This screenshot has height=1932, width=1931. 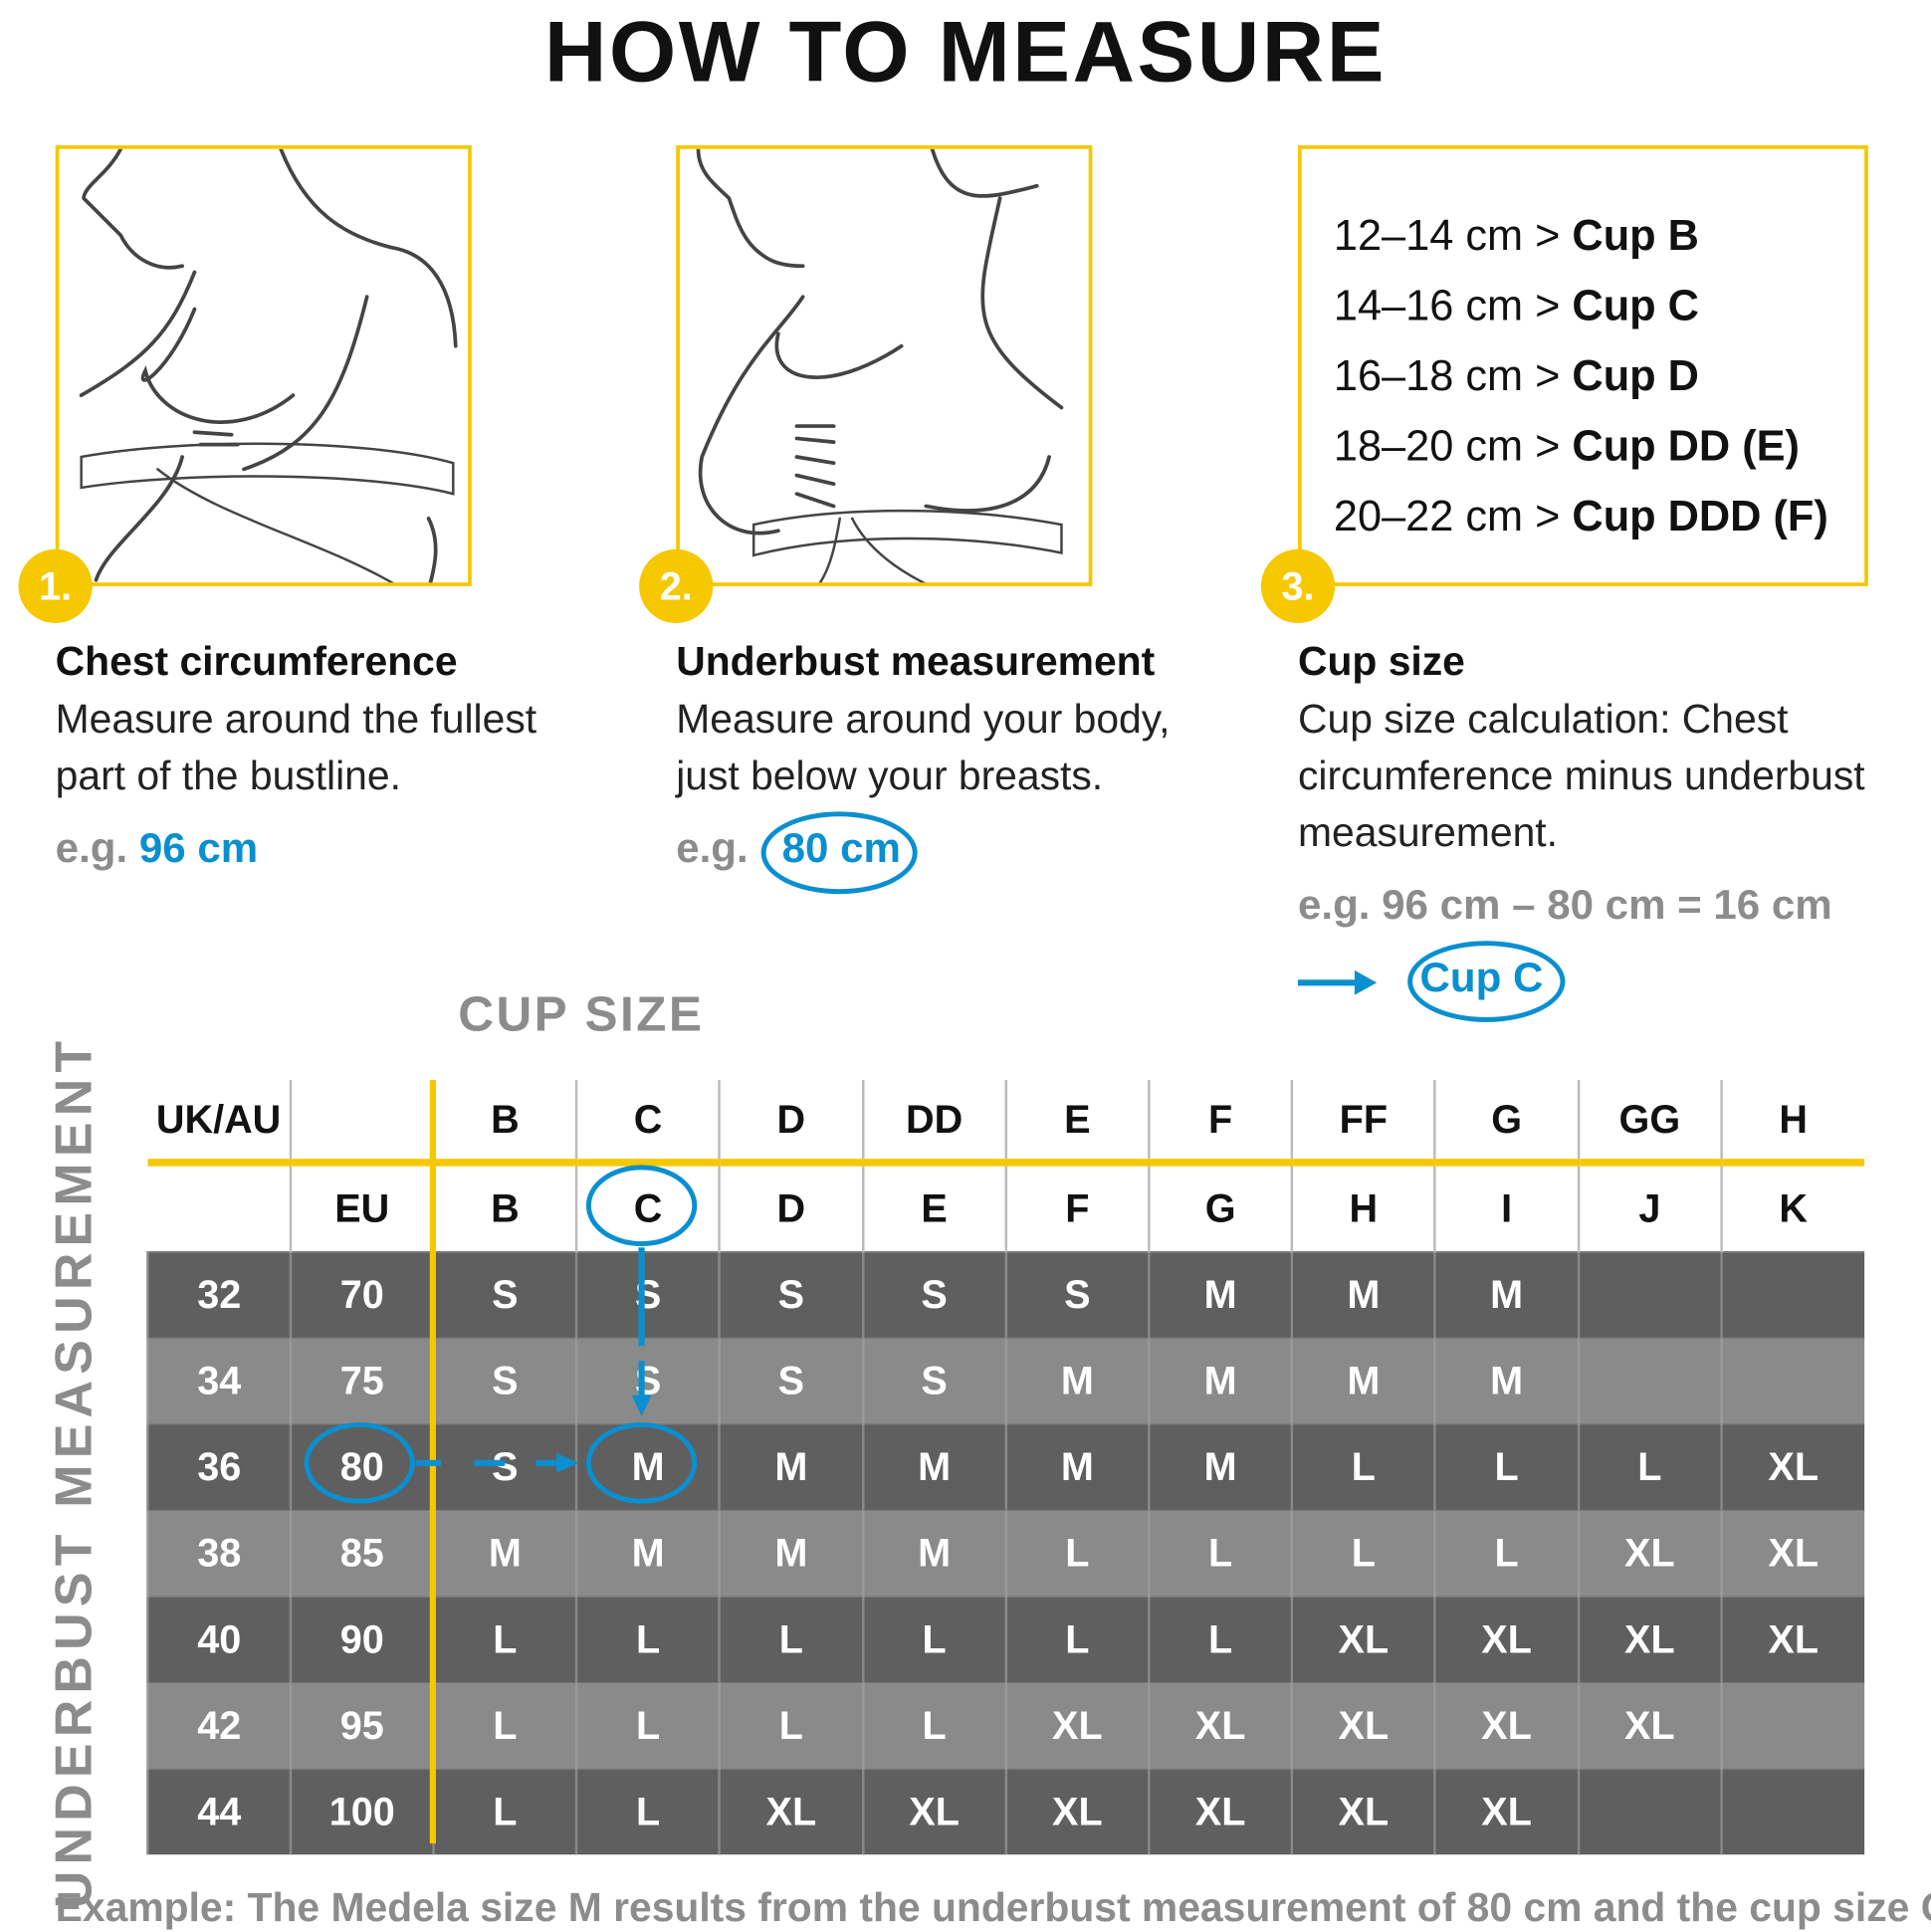 What do you see at coordinates (157, 848) in the screenshot?
I see `step-example: e.g. 96 cm` at bounding box center [157, 848].